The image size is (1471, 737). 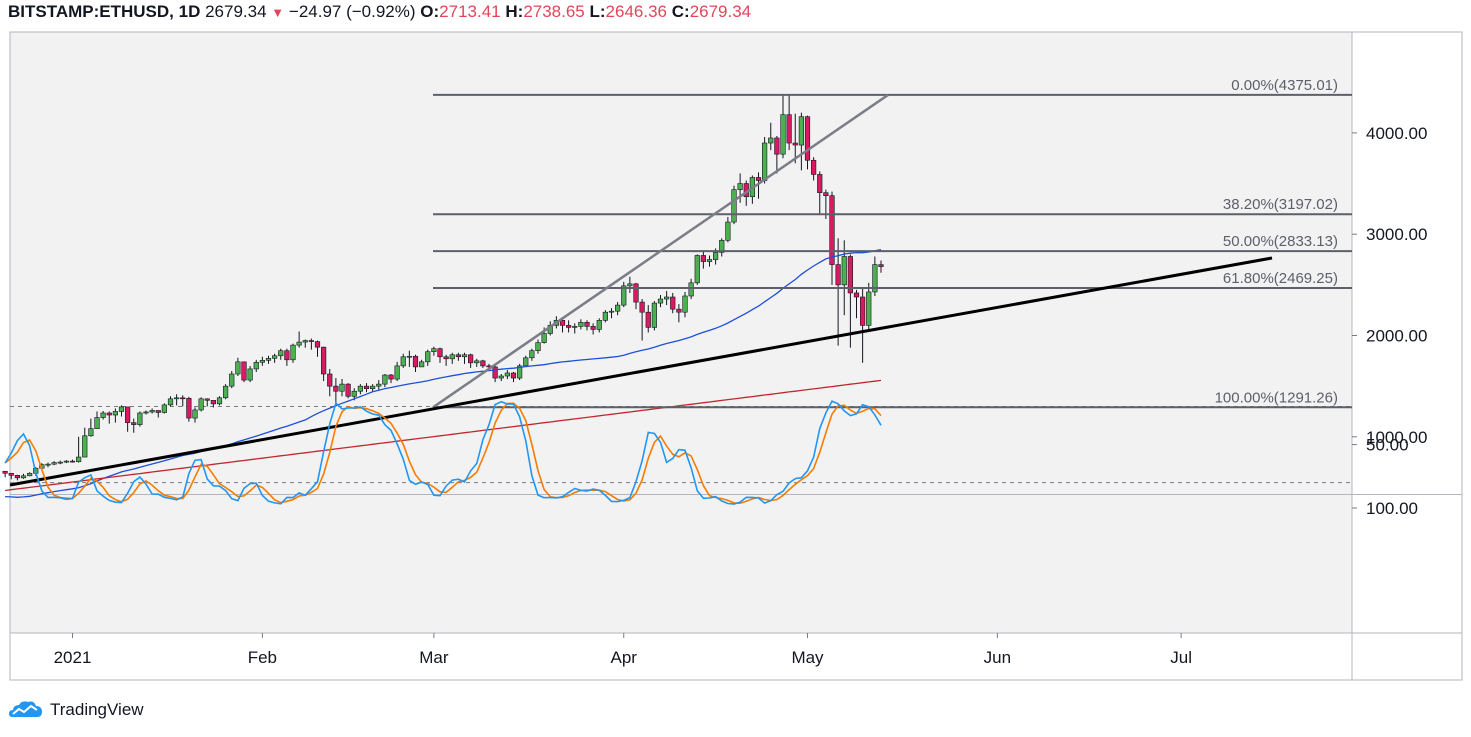 I want to click on price-tick-label: 3000.00, so click(x=1396, y=234).